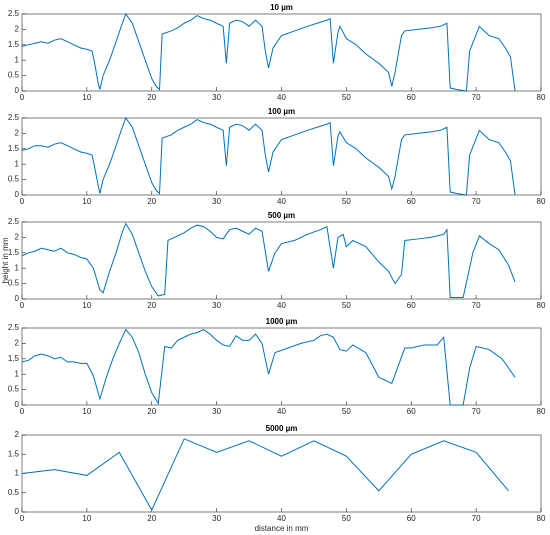 The width and height of the screenshot is (550, 535). What do you see at coordinates (5, 260) in the screenshot?
I see `y-axis-label: height in mm` at bounding box center [5, 260].